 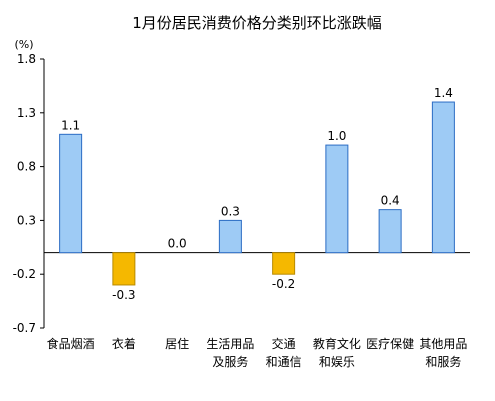 I want to click on data-label: -0.3, so click(x=123, y=295).